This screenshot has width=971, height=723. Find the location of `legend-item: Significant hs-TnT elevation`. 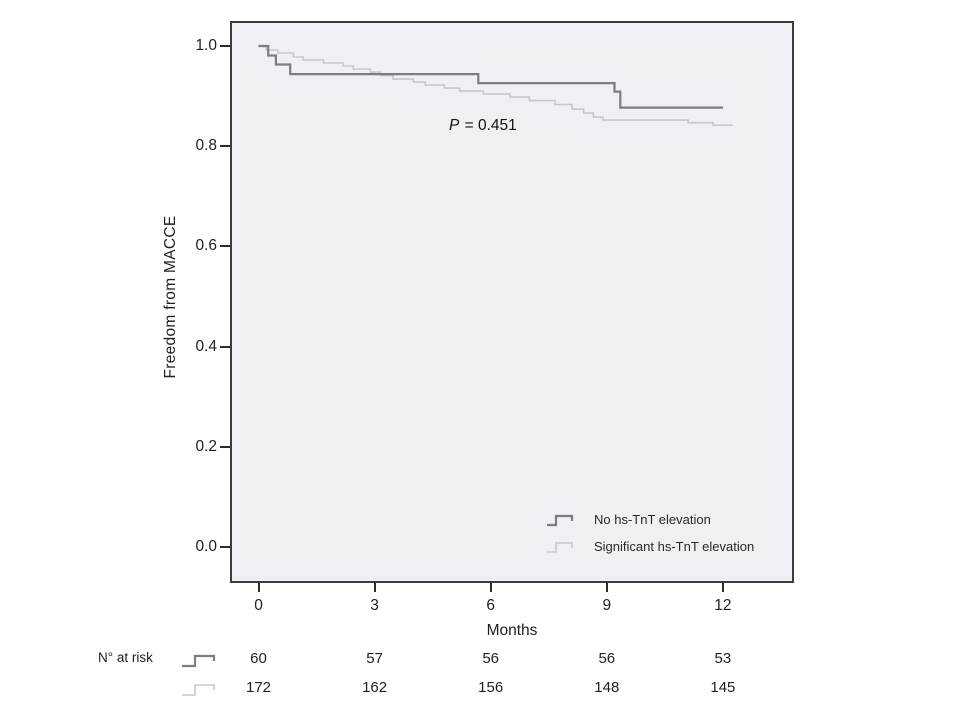

legend-item: Significant hs-TnT elevation is located at coordinates (650, 546).